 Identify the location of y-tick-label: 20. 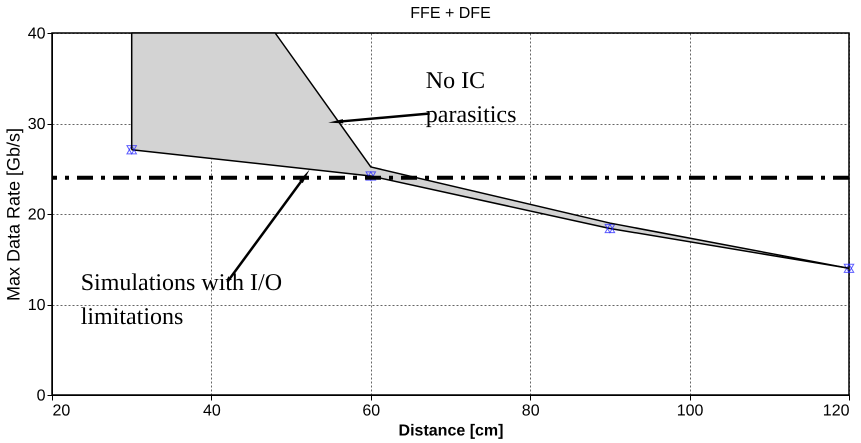
(37, 215).